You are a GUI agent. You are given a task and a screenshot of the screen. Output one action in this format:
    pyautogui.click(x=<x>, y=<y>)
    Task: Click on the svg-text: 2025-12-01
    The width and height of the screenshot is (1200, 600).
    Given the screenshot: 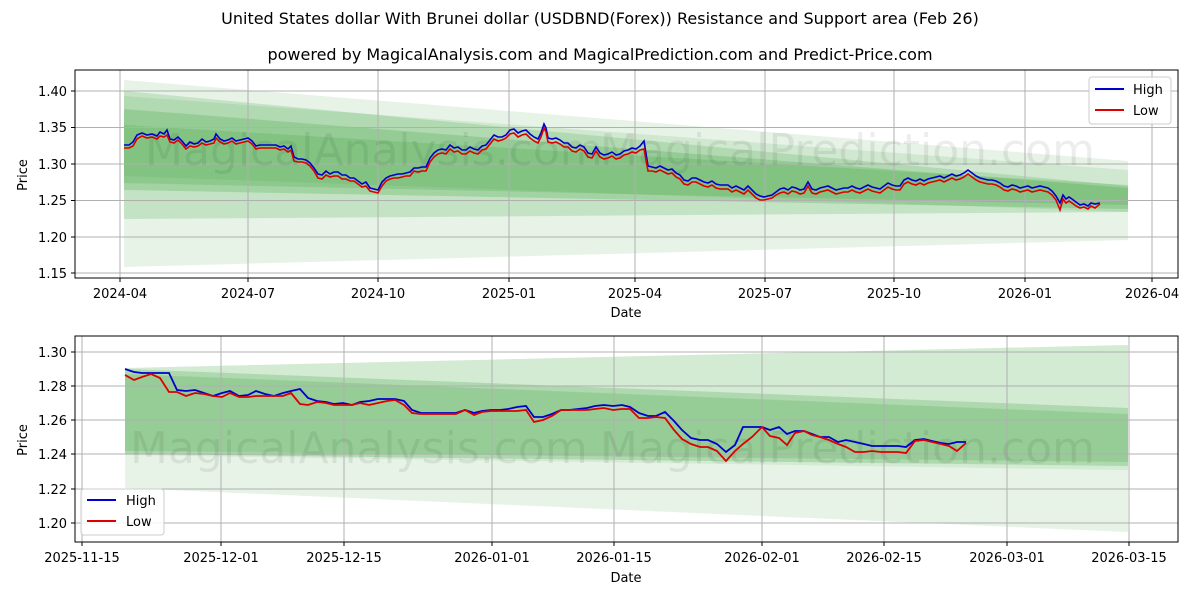 What is the action you would take?
    pyautogui.click(x=221, y=558)
    